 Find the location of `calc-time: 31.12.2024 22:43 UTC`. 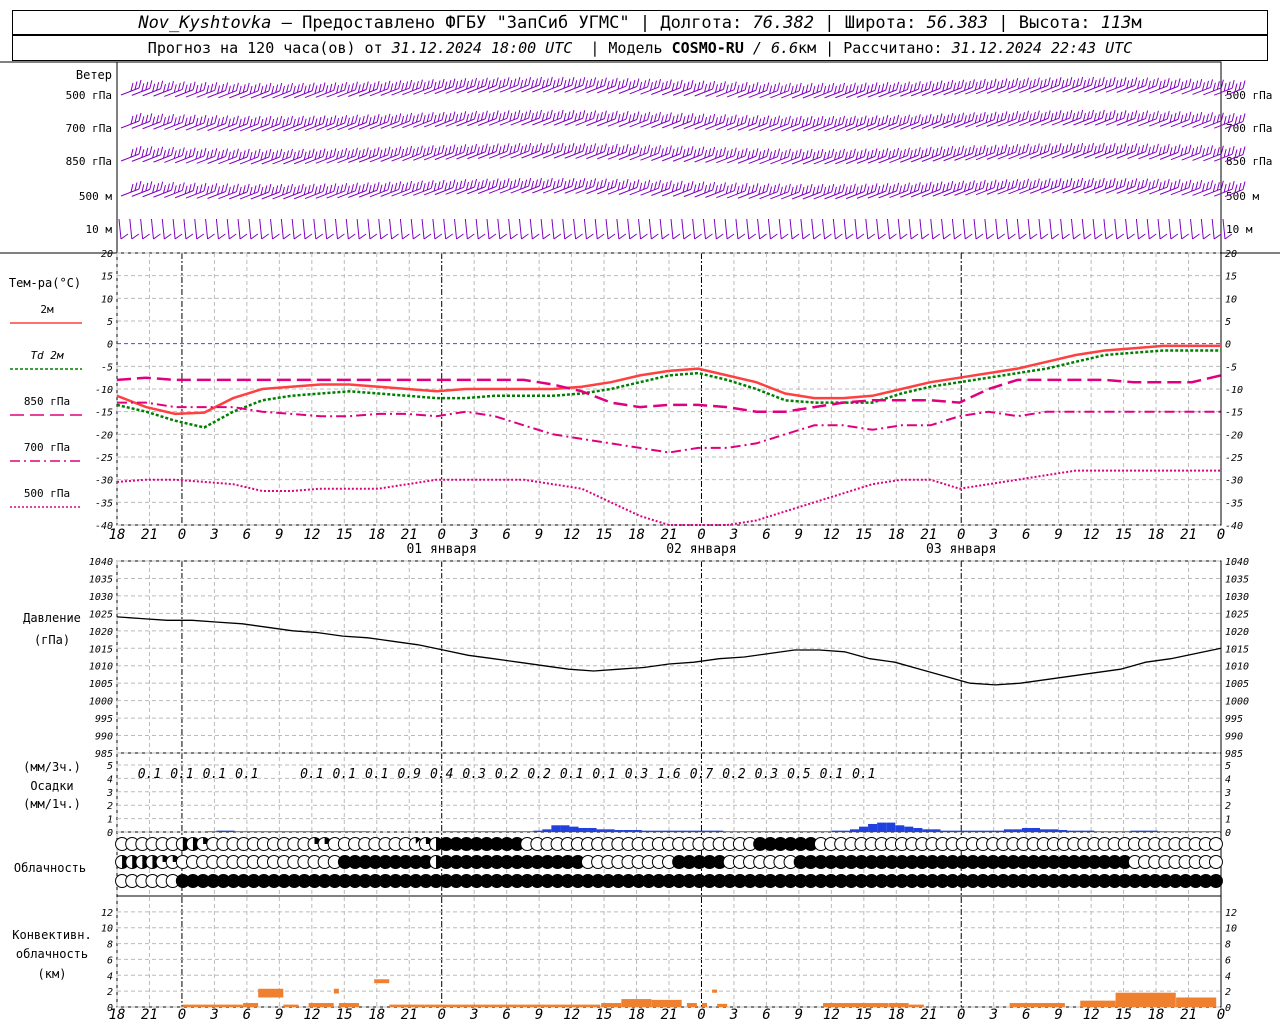

calc-time: 31.12.2024 22:43 UTC is located at coordinates (1042, 48).